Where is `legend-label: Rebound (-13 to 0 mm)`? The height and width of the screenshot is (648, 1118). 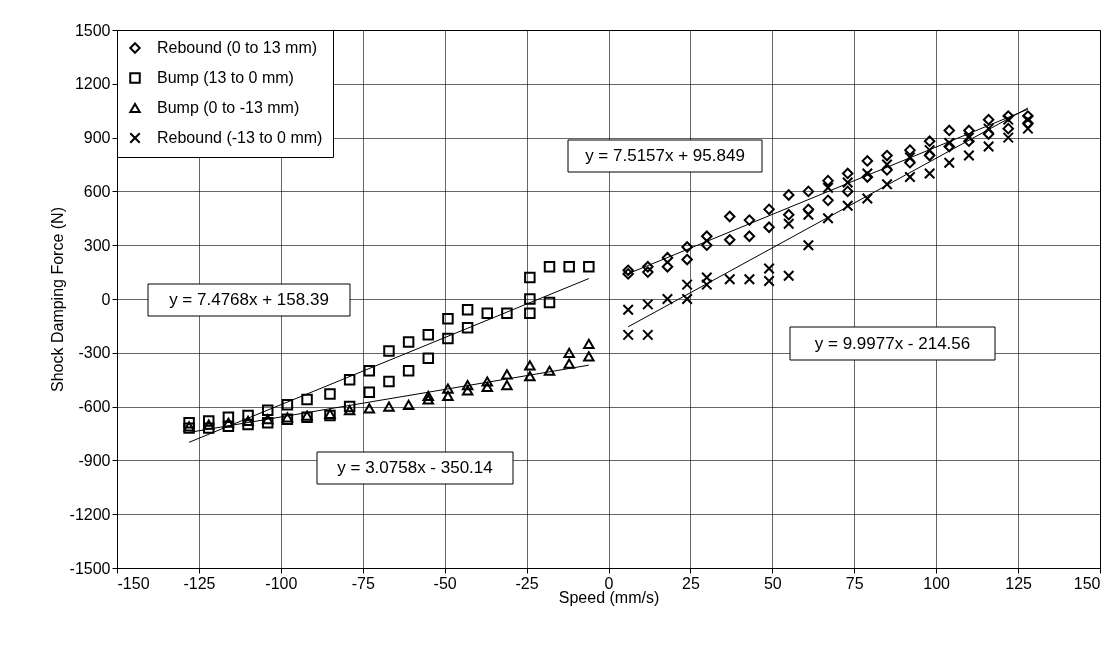
legend-label: Rebound (-13 to 0 mm) is located at coordinates (240, 137).